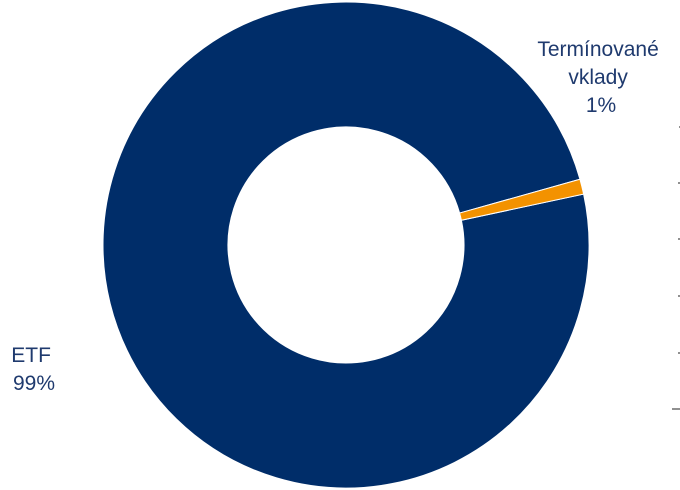 This screenshot has height=490, width=680. What do you see at coordinates (676, 268) in the screenshot?
I see `edge-dash-marks` at bounding box center [676, 268].